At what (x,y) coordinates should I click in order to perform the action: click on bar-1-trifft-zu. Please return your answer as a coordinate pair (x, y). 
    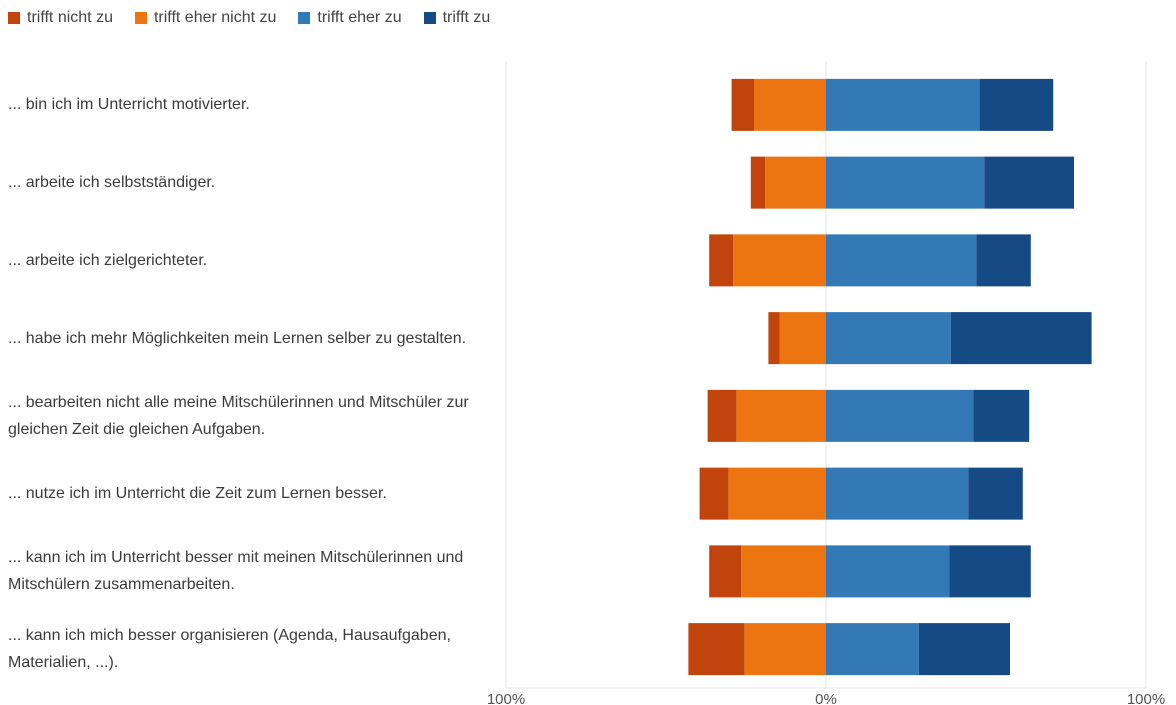
    Looking at the image, I should click on (1029, 182).